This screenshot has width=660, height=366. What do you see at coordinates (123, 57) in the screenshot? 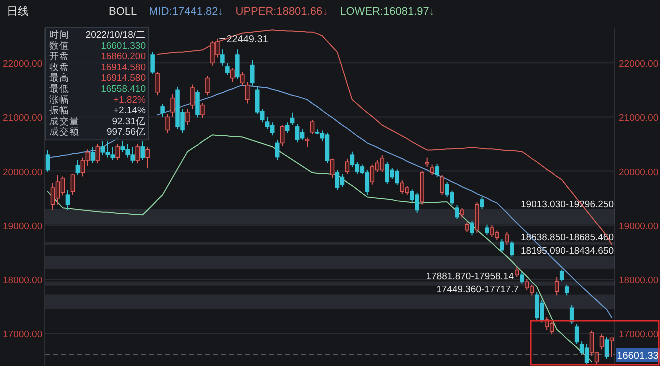
I see `annotation: 16860.200` at bounding box center [123, 57].